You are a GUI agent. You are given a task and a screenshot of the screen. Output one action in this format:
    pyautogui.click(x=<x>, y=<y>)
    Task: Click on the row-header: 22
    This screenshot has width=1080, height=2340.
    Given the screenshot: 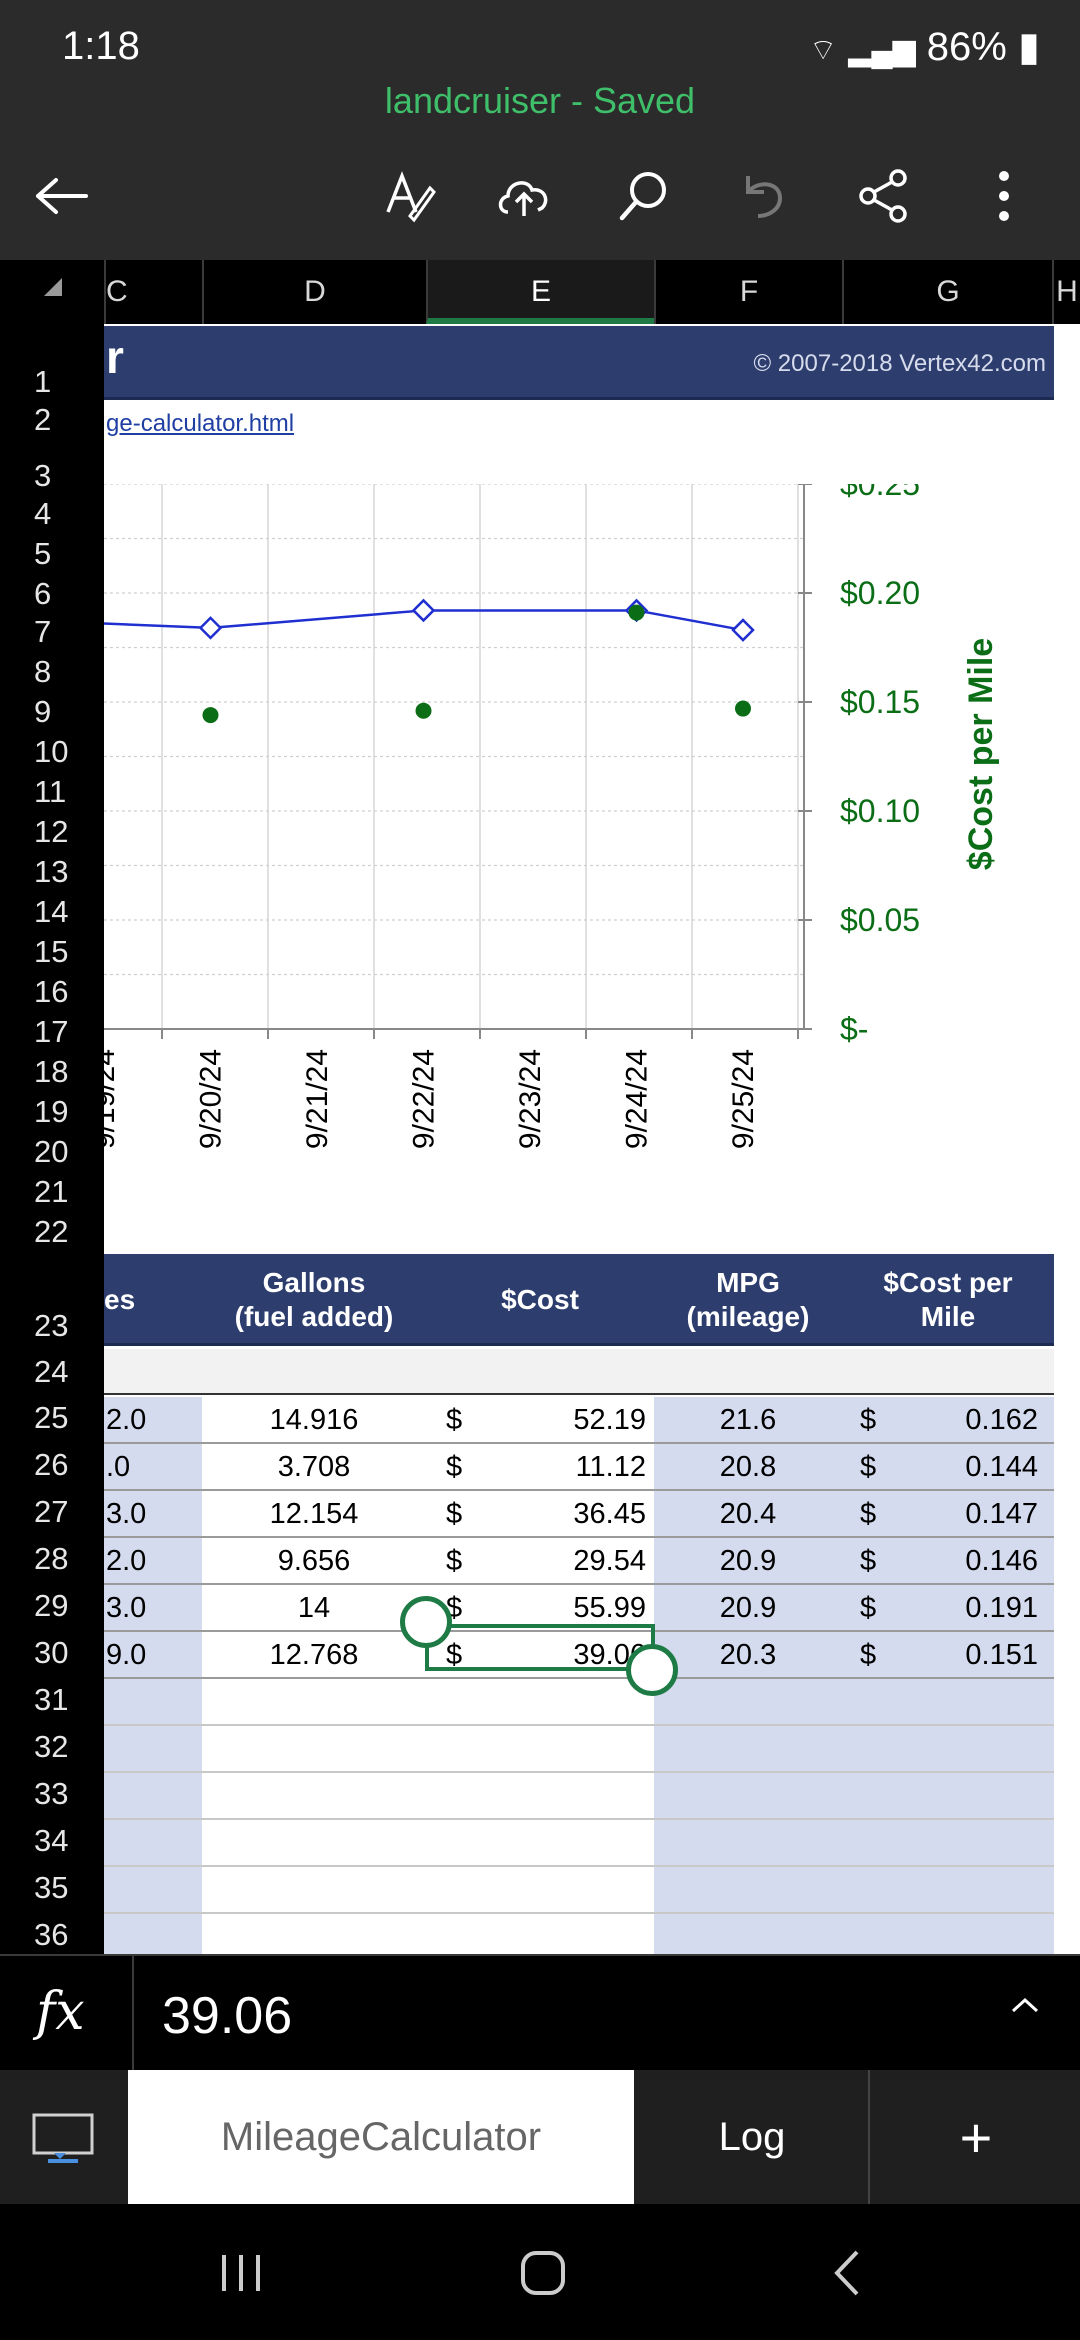 What is the action you would take?
    pyautogui.click(x=51, y=1231)
    